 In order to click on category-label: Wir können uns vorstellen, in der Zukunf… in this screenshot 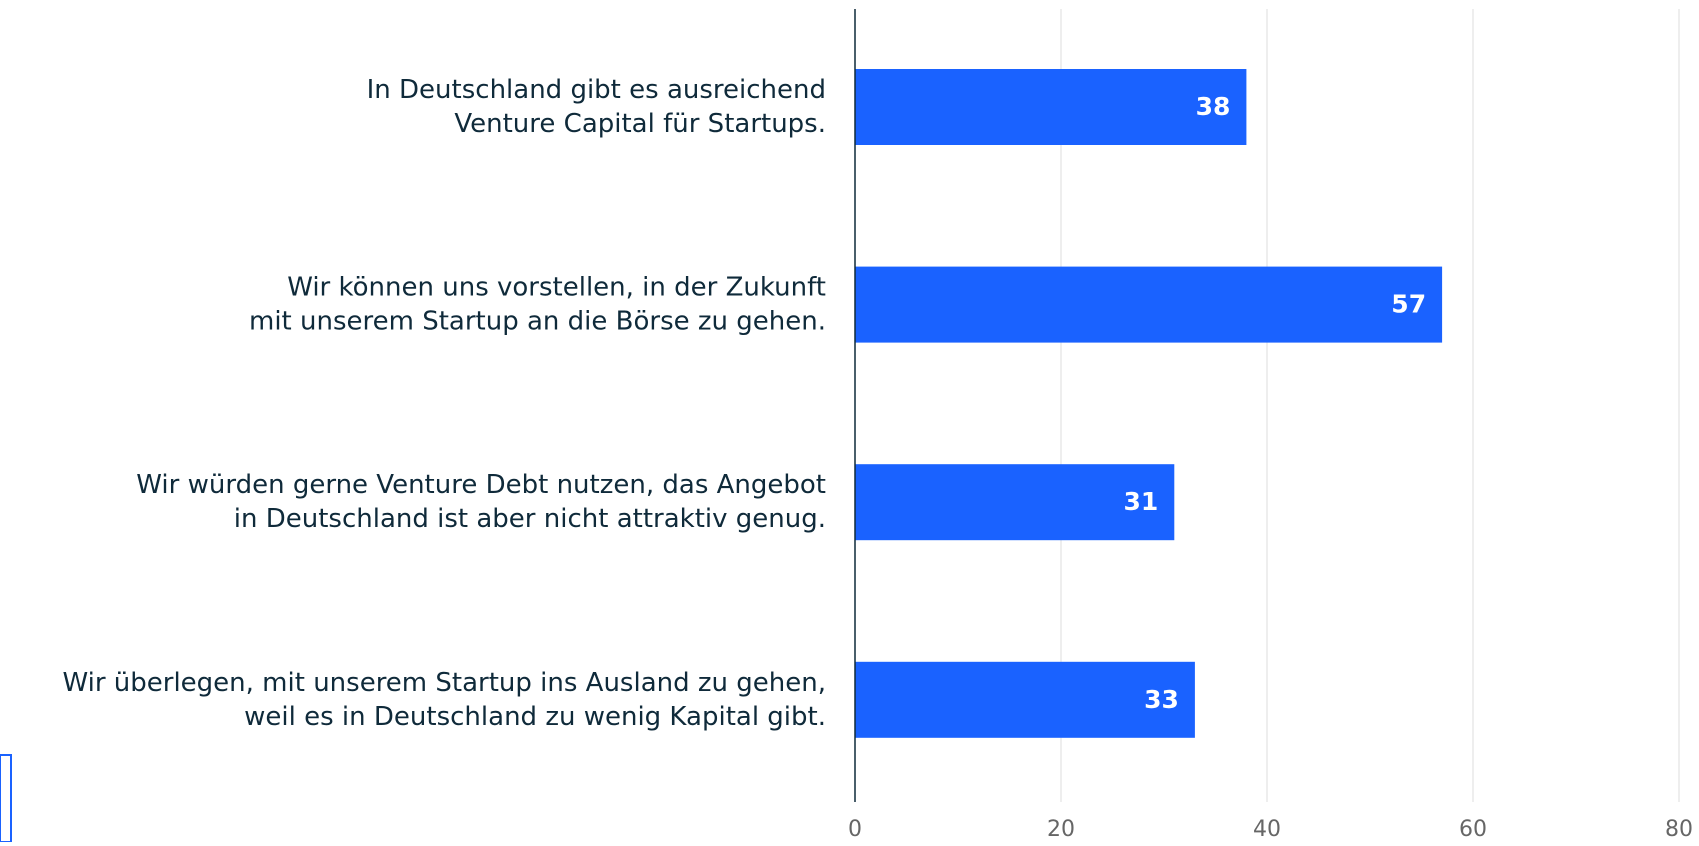, I will do `click(537, 304)`.